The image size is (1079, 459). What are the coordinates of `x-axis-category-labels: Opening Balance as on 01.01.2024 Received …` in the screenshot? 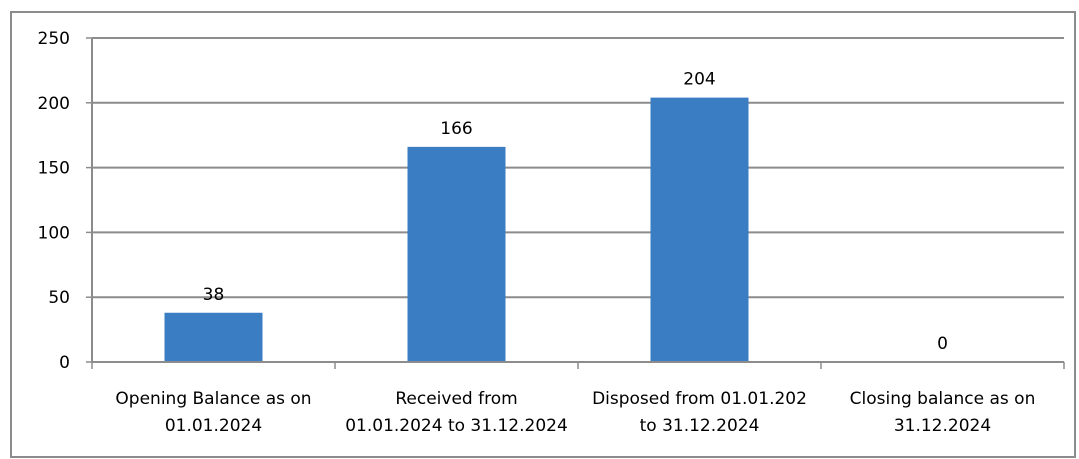 It's located at (575, 412).